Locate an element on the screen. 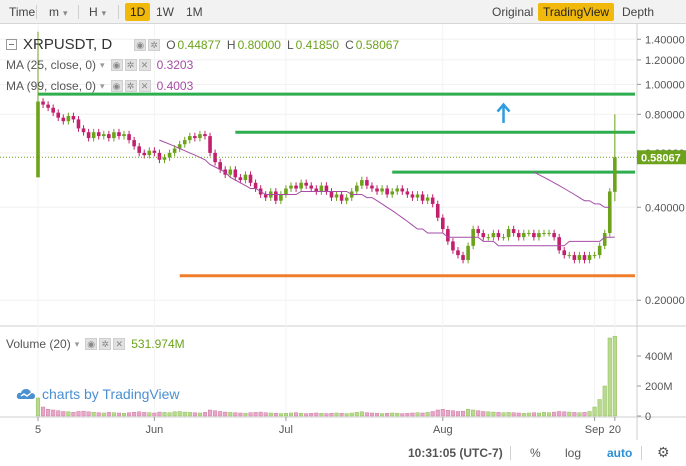 This screenshot has height=466, width=686. time-menu-button: Time is located at coordinates (22, 12).